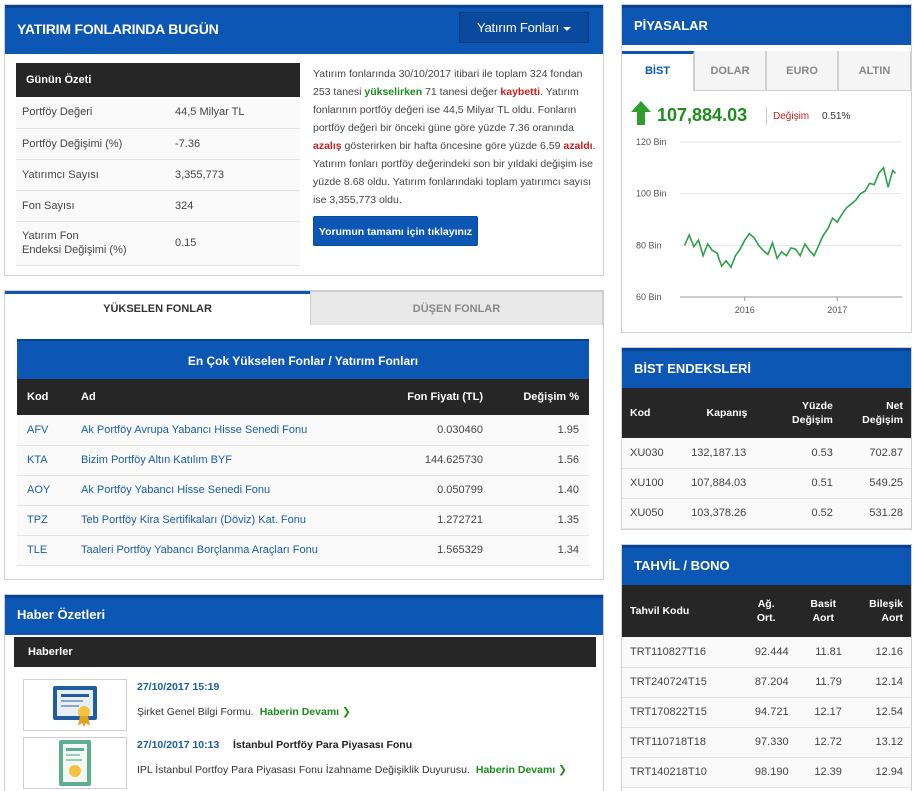 The width and height of the screenshot is (917, 791). What do you see at coordinates (428, 460) in the screenshot?
I see `fund-price: 144.625730` at bounding box center [428, 460].